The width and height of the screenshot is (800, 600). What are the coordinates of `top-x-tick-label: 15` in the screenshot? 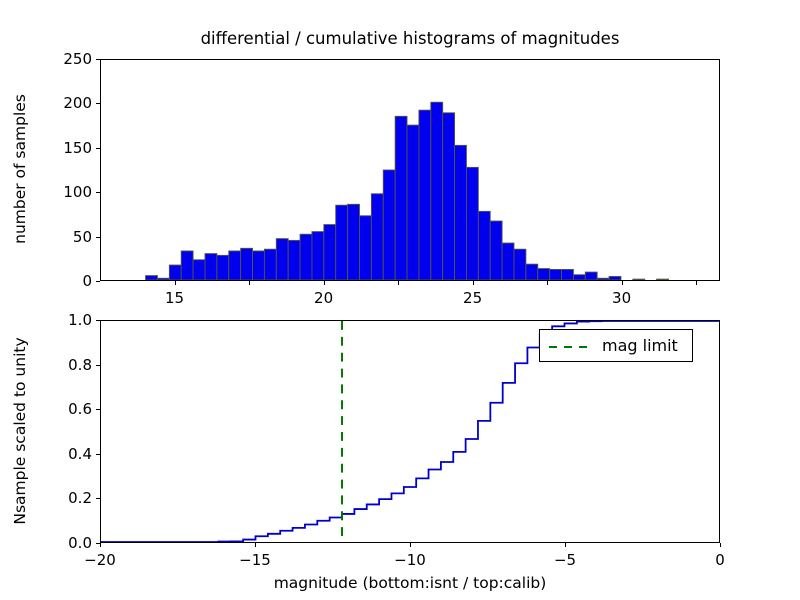 It's located at (174, 298).